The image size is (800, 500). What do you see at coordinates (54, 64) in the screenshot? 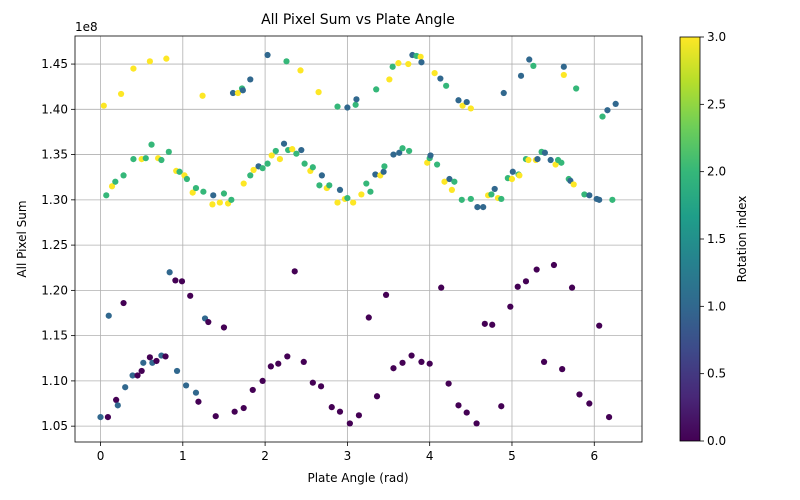
I see `y-tick-label: 1.45` at bounding box center [54, 64].